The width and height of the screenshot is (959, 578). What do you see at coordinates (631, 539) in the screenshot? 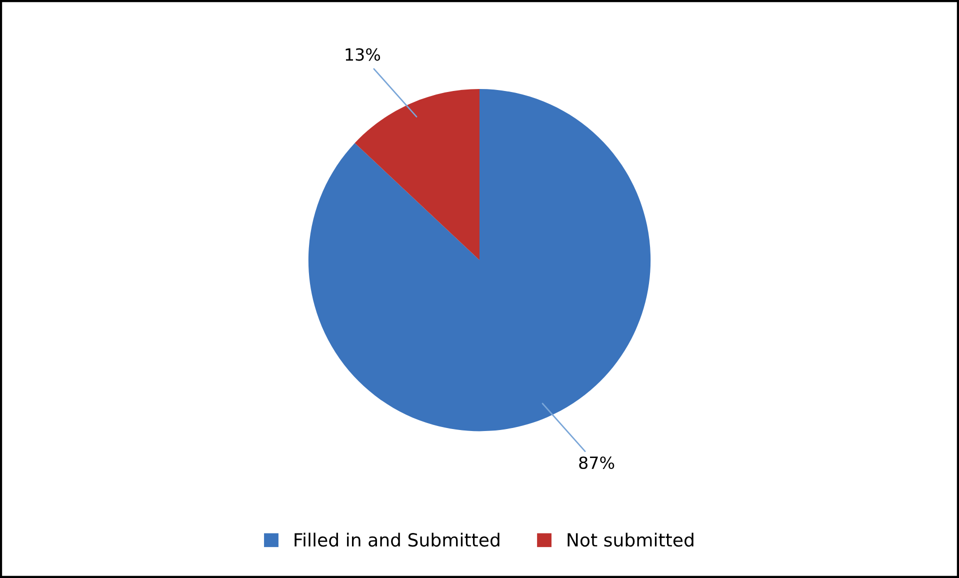
I see `legend-label: Not submitted` at bounding box center [631, 539].